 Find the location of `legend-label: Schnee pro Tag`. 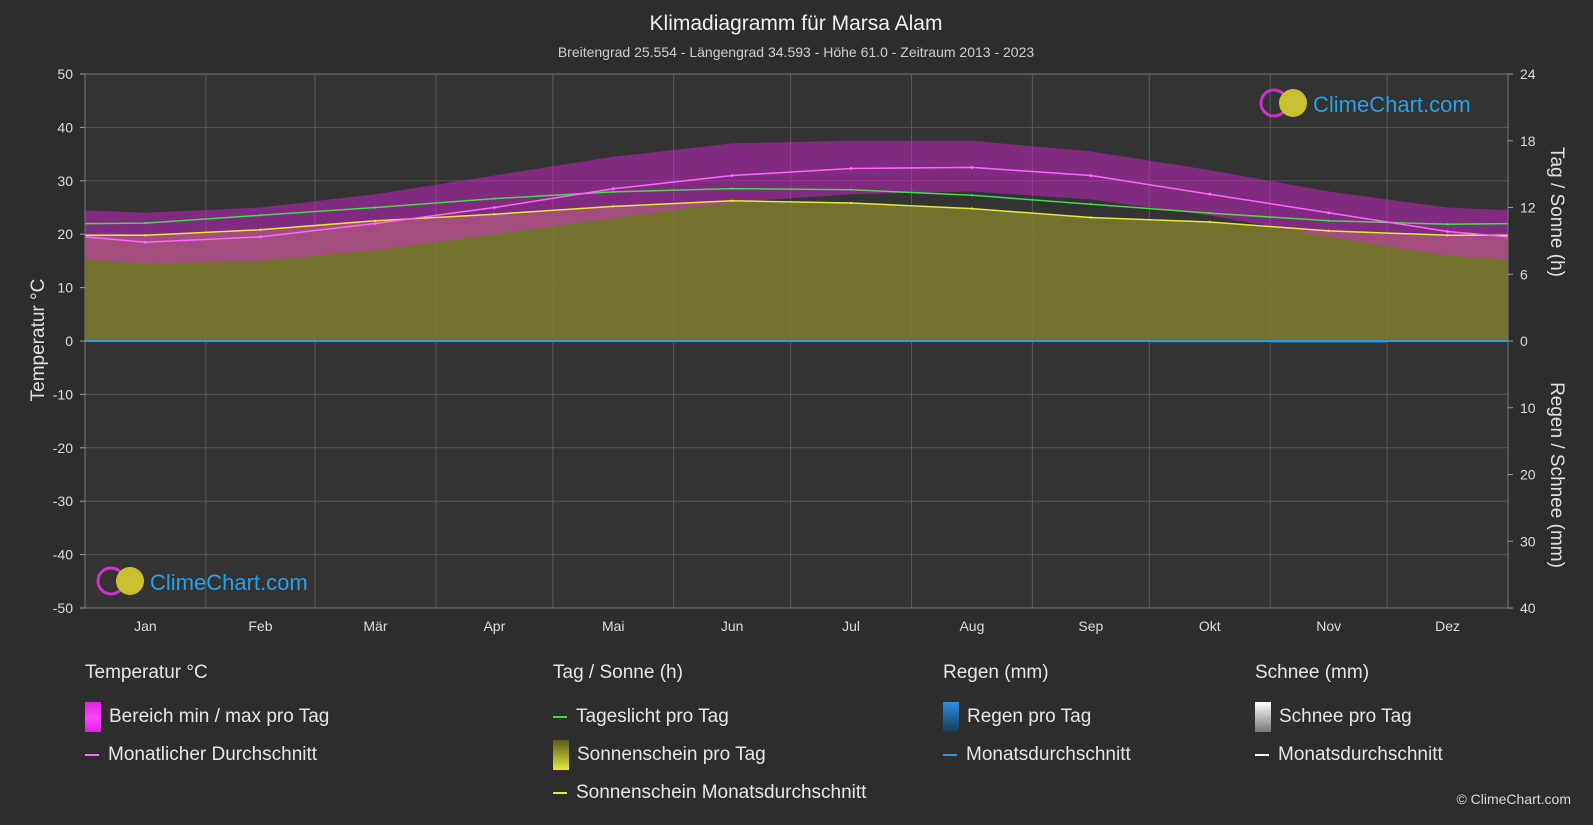

legend-label: Schnee pro Tag is located at coordinates (1345, 716).